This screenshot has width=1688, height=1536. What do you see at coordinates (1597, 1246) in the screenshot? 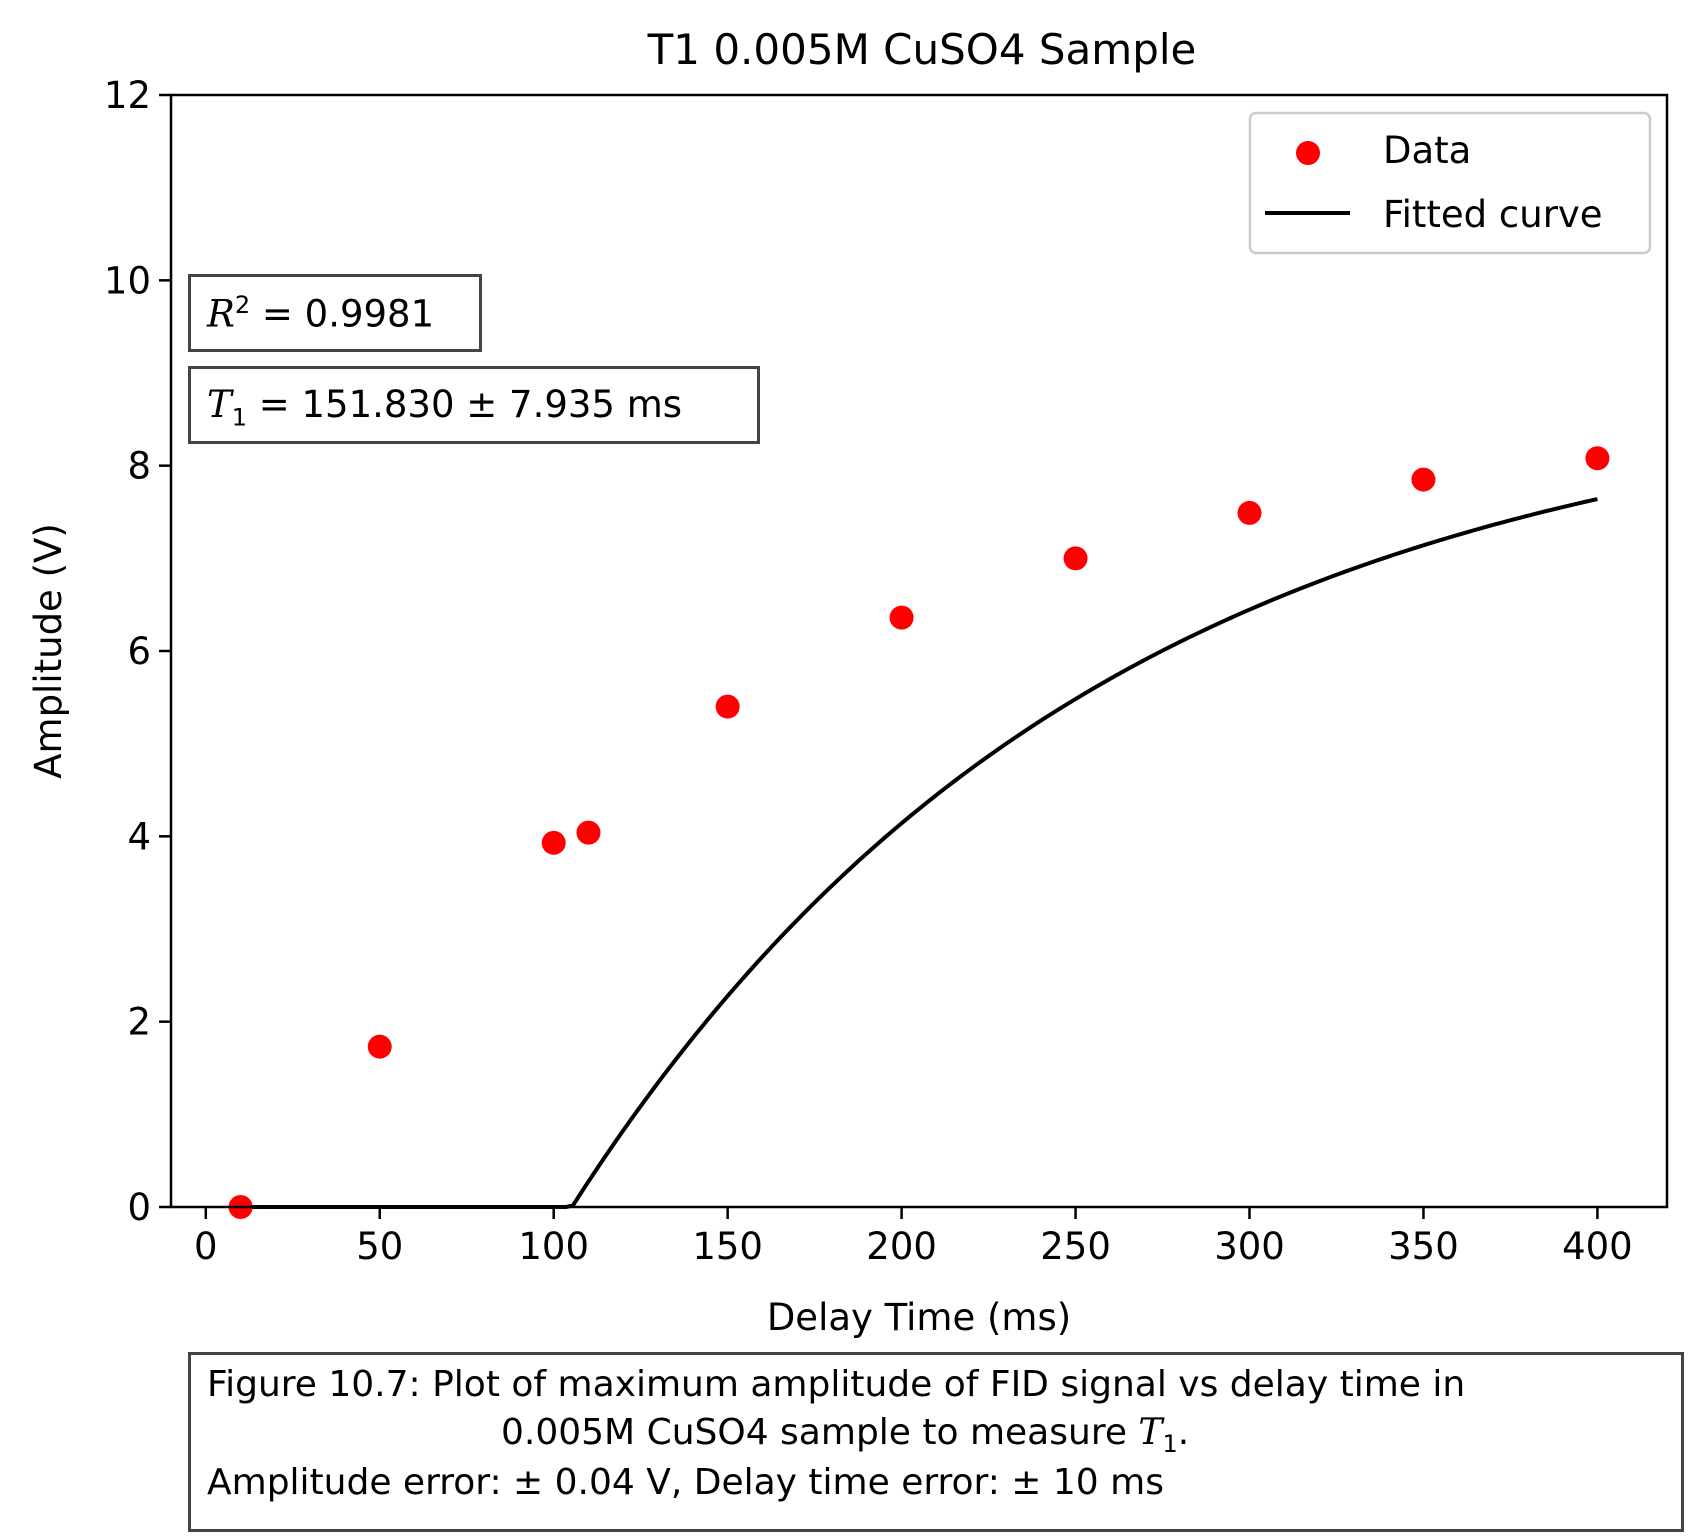
I see `x-tick-label: 400` at bounding box center [1597, 1246].